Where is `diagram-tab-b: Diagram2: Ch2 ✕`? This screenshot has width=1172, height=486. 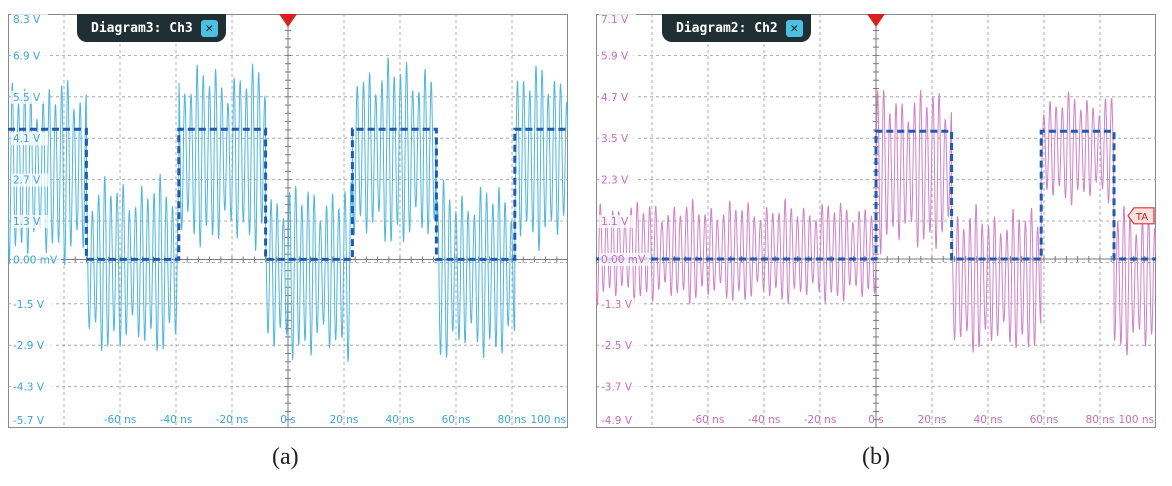 diagram-tab-b: Diagram2: Ch2 ✕ is located at coordinates (736, 28).